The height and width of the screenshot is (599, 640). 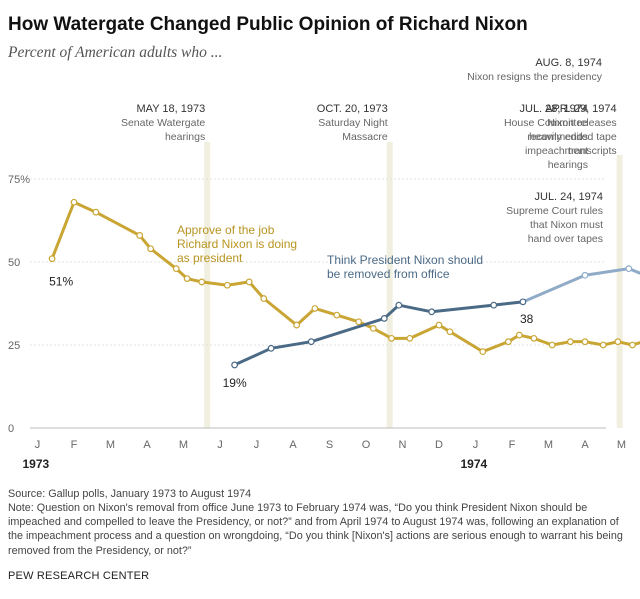 I want to click on event-description: Supreme Court rules, so click(x=554, y=211).